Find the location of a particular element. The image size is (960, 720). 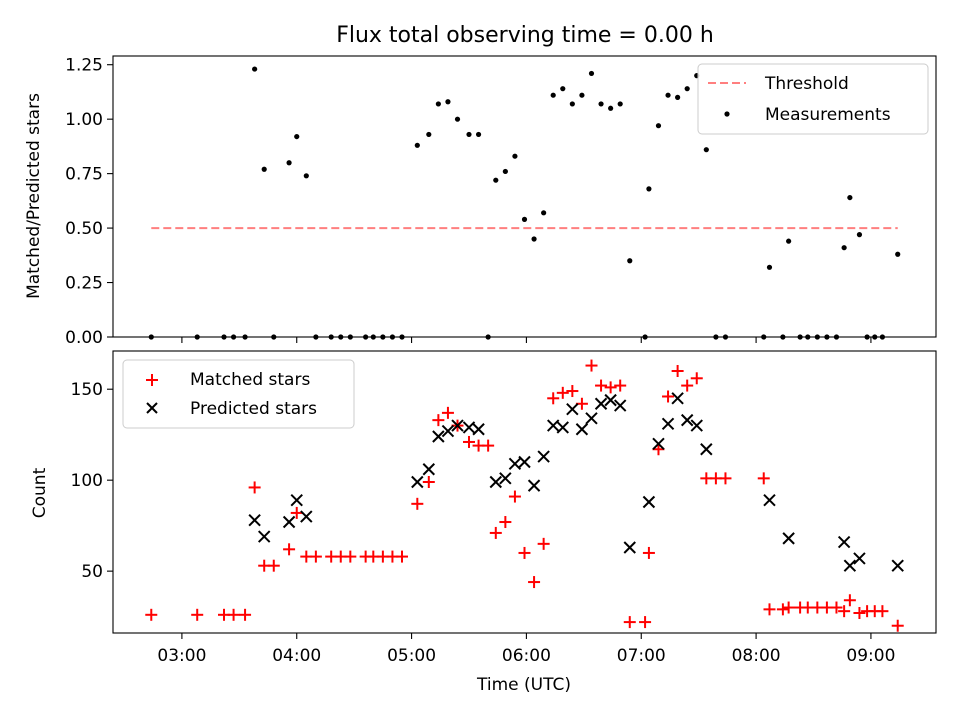

top-y-tick-label: 1.25 is located at coordinates (84, 66).